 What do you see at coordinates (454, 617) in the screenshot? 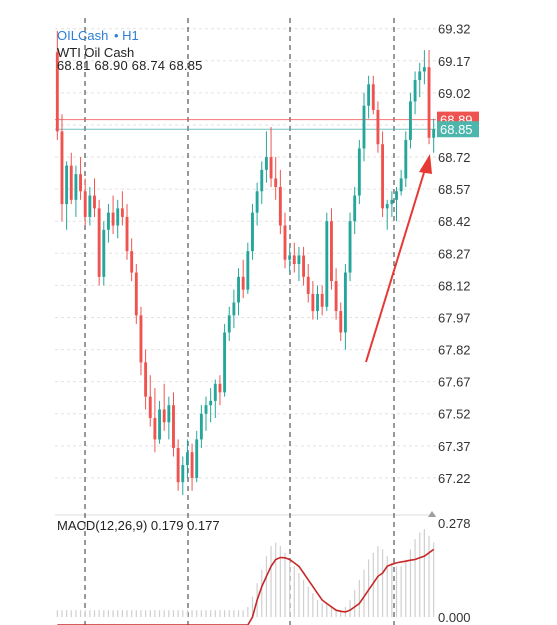
I see `macd-tick-label: 0.000` at bounding box center [454, 617].